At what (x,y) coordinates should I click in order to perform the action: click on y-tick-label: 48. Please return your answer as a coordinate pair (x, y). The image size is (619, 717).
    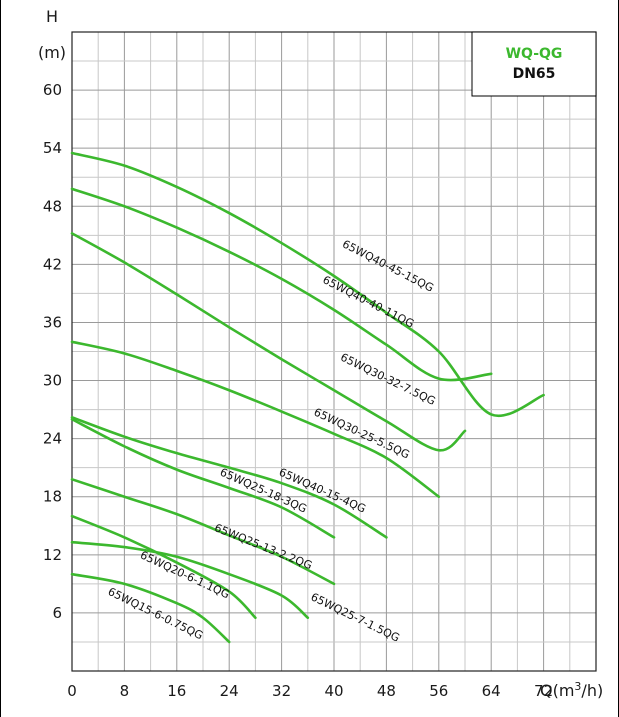
    Looking at the image, I should click on (52, 206).